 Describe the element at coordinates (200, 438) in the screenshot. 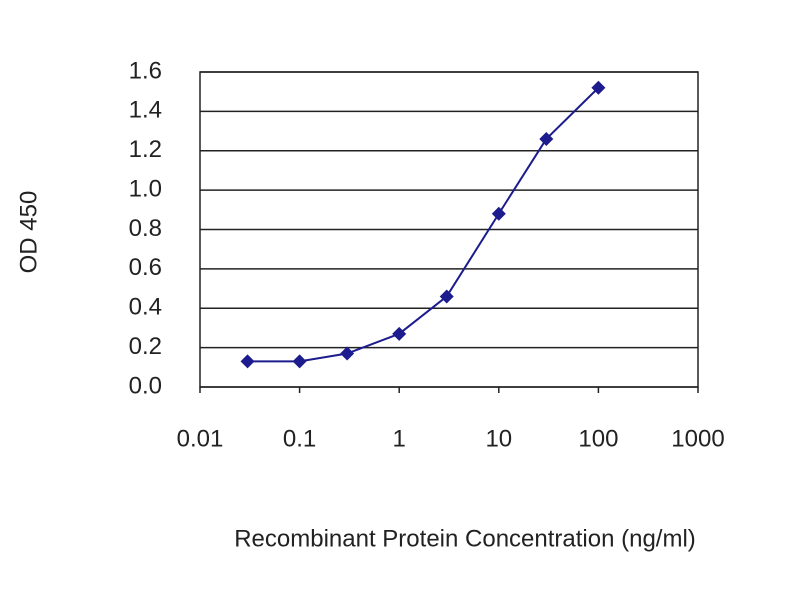

I see `x-tick-label: 0.01` at that location.